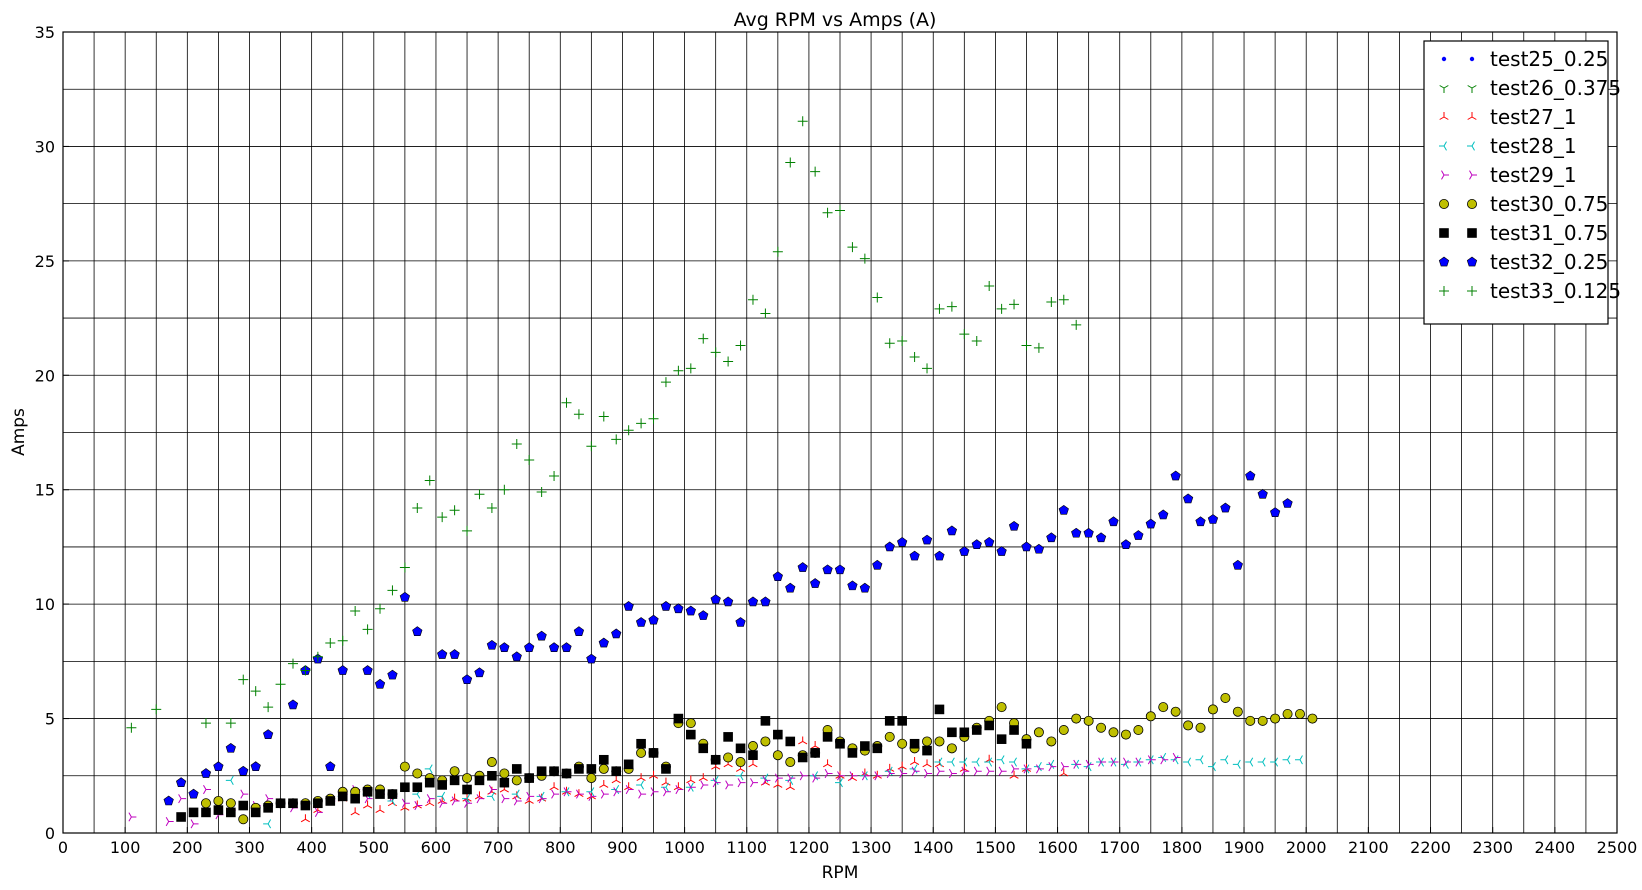 This screenshot has width=1642, height=890. I want to click on x-tick-label: 1000, so click(684, 847).